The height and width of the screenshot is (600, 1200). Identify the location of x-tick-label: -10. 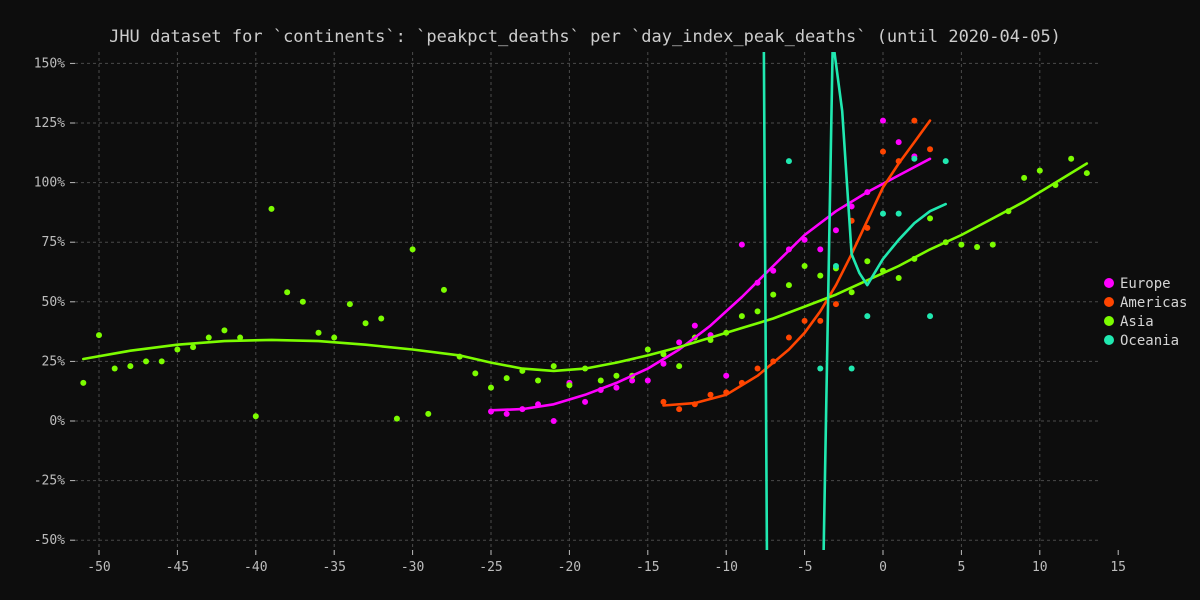
(725, 567).